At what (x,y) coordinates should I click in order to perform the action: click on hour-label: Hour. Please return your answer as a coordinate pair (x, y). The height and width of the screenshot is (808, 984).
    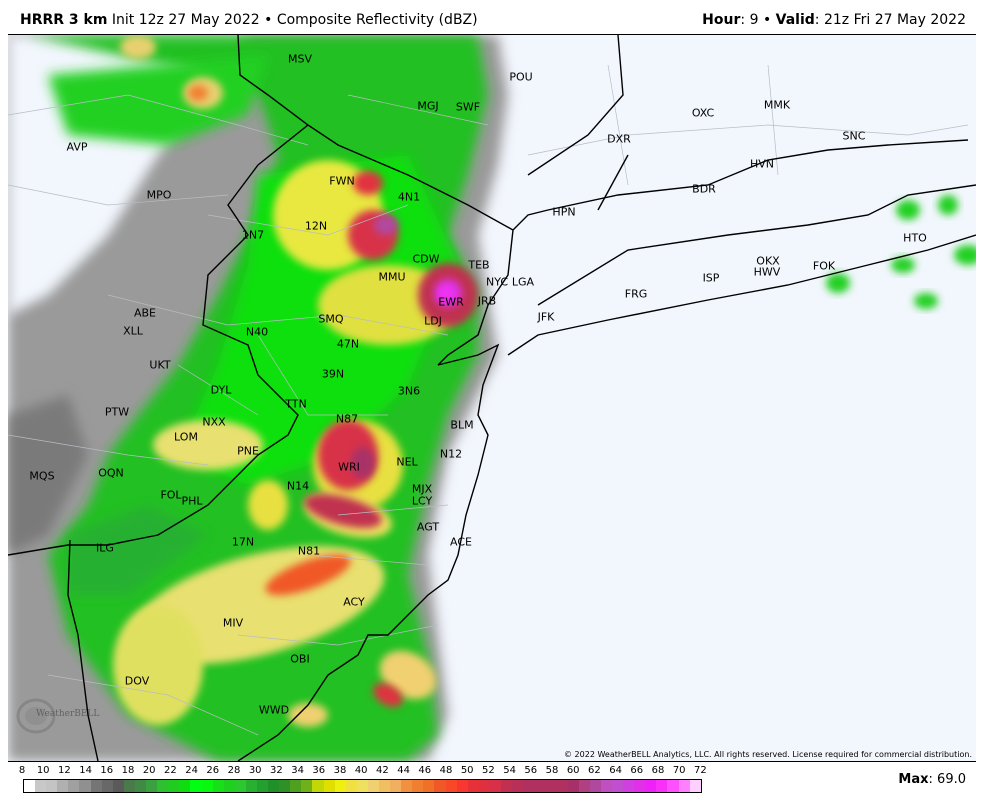
    Looking at the image, I should click on (721, 20).